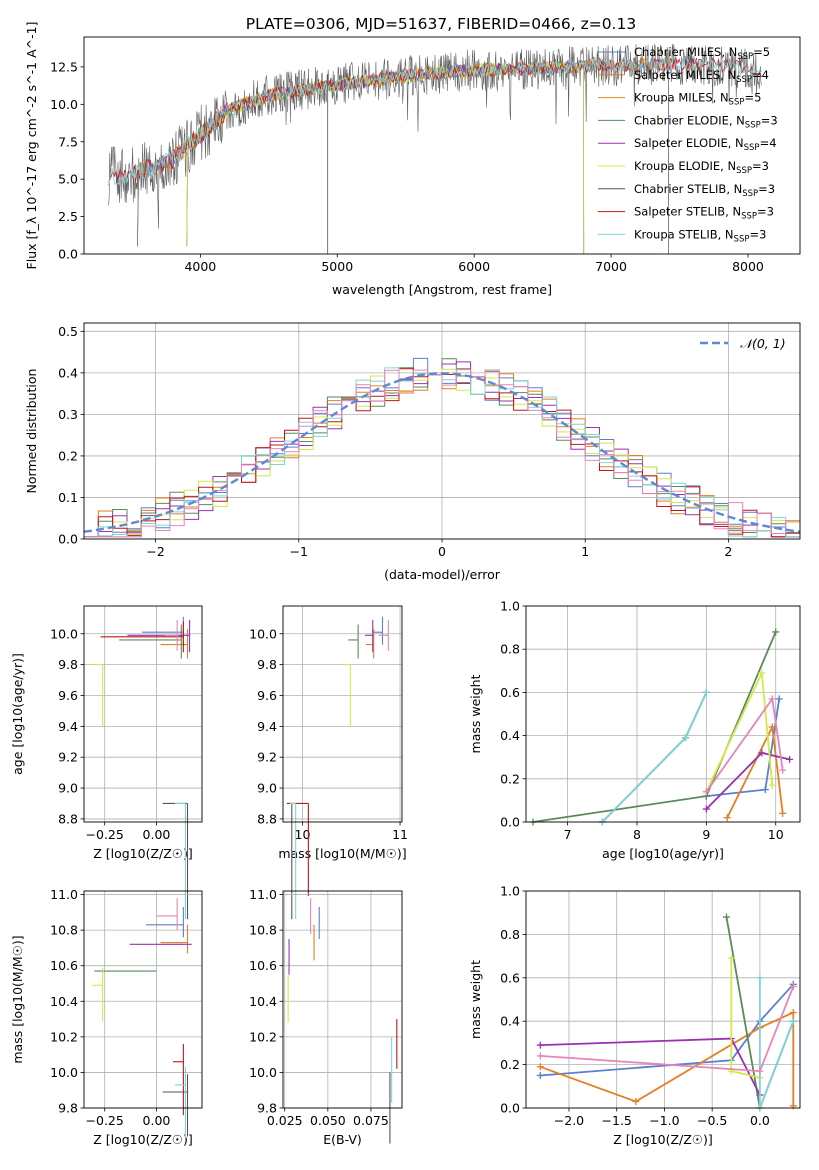  I want to click on legend-label: Salpeter ELODIE, NSSP=4, so click(705, 144).